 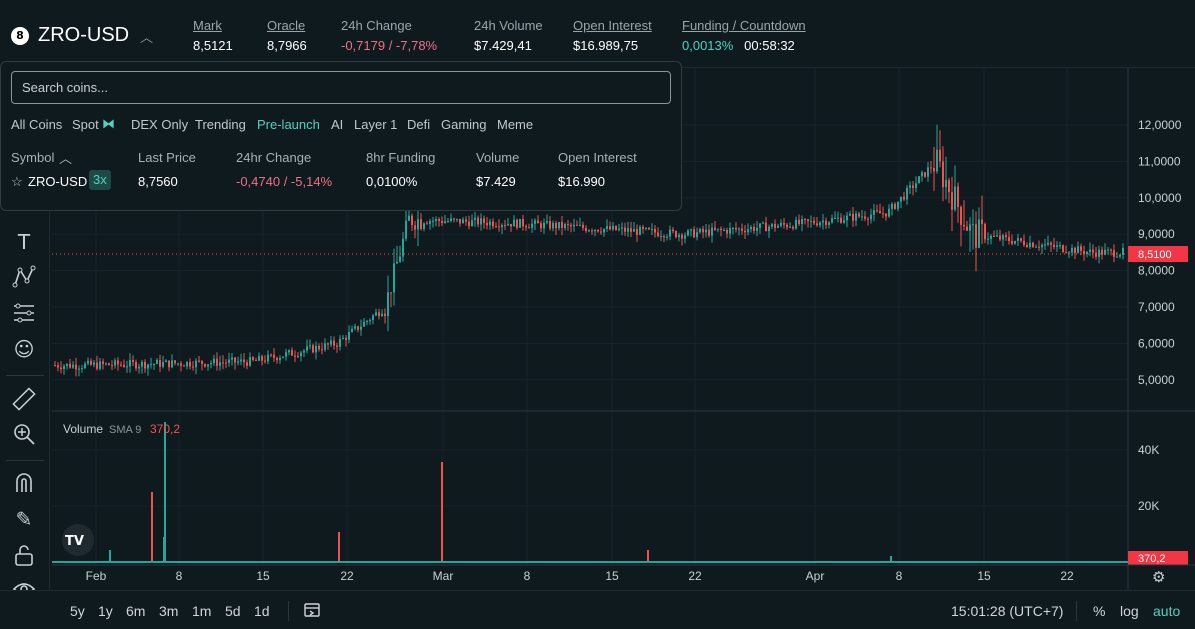 What do you see at coordinates (274, 157) in the screenshot?
I see `column-24hr-change: 24hr Change` at bounding box center [274, 157].